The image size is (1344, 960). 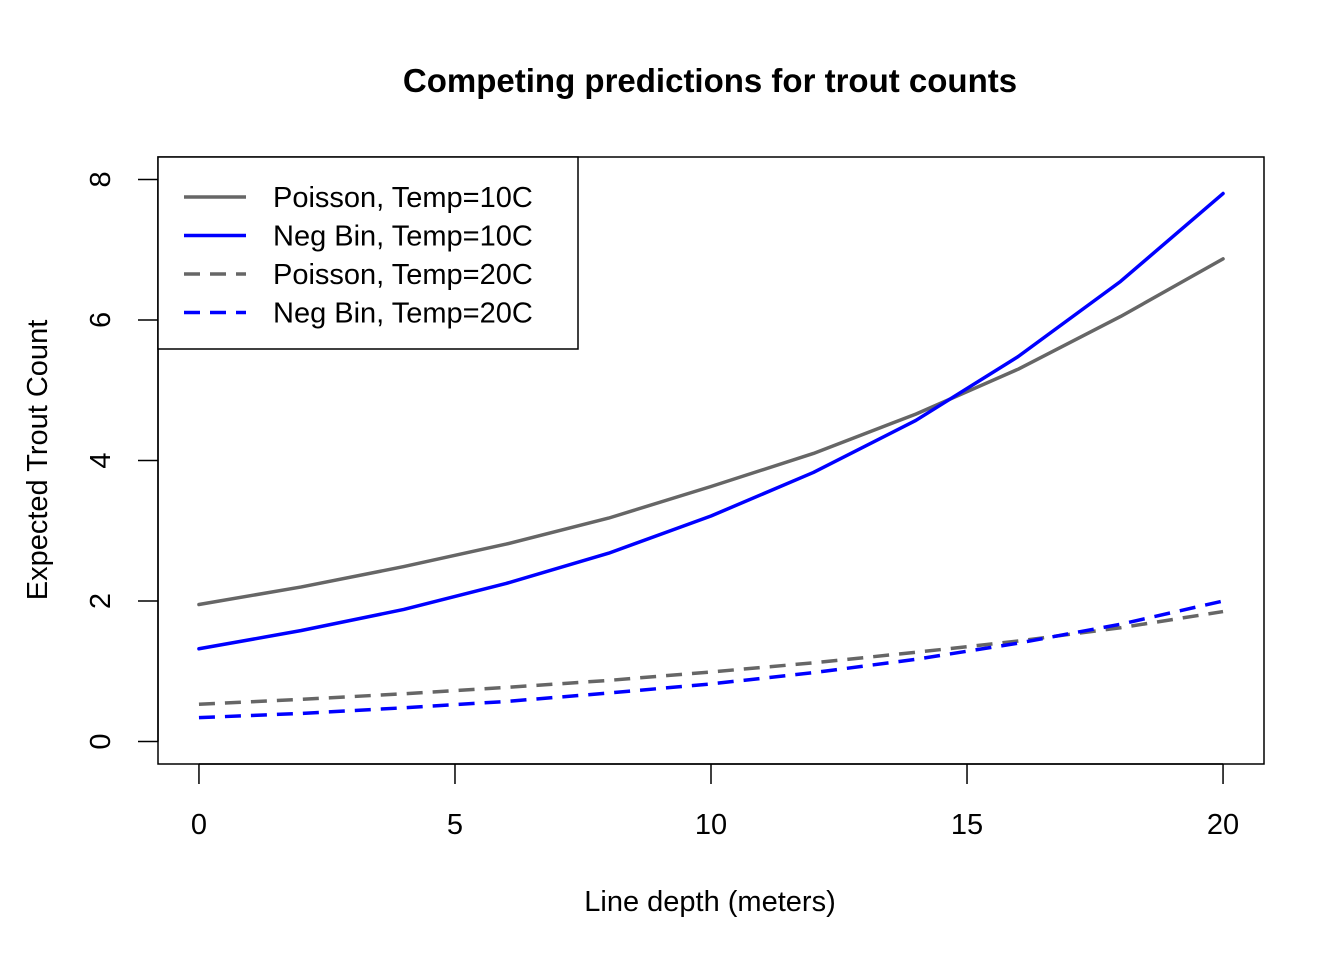 What do you see at coordinates (403, 314) in the screenshot?
I see `legend-label-4: Neg Bin, Temp=20C` at bounding box center [403, 314].